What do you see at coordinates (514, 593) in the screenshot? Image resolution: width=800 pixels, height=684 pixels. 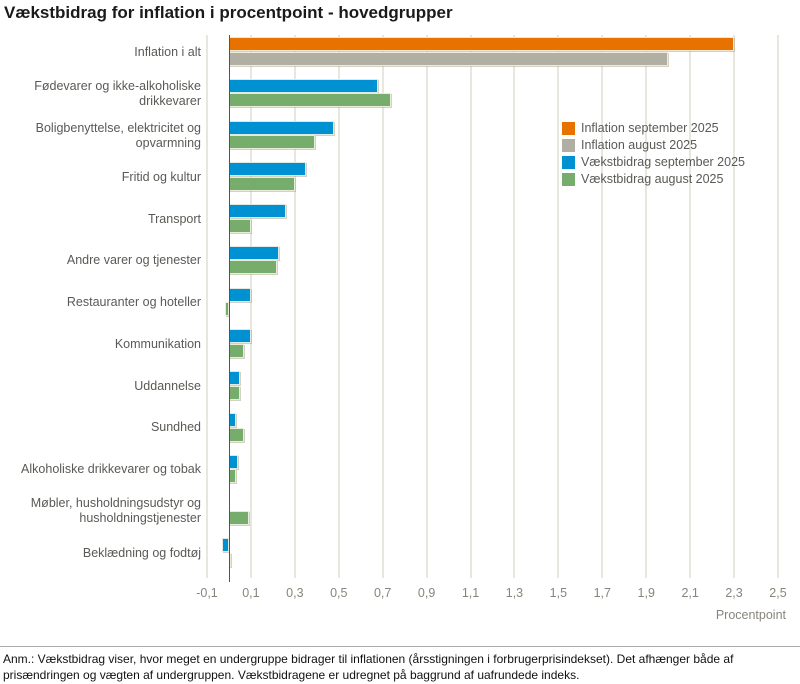 I see `x-tick-label: 1,3` at bounding box center [514, 593].